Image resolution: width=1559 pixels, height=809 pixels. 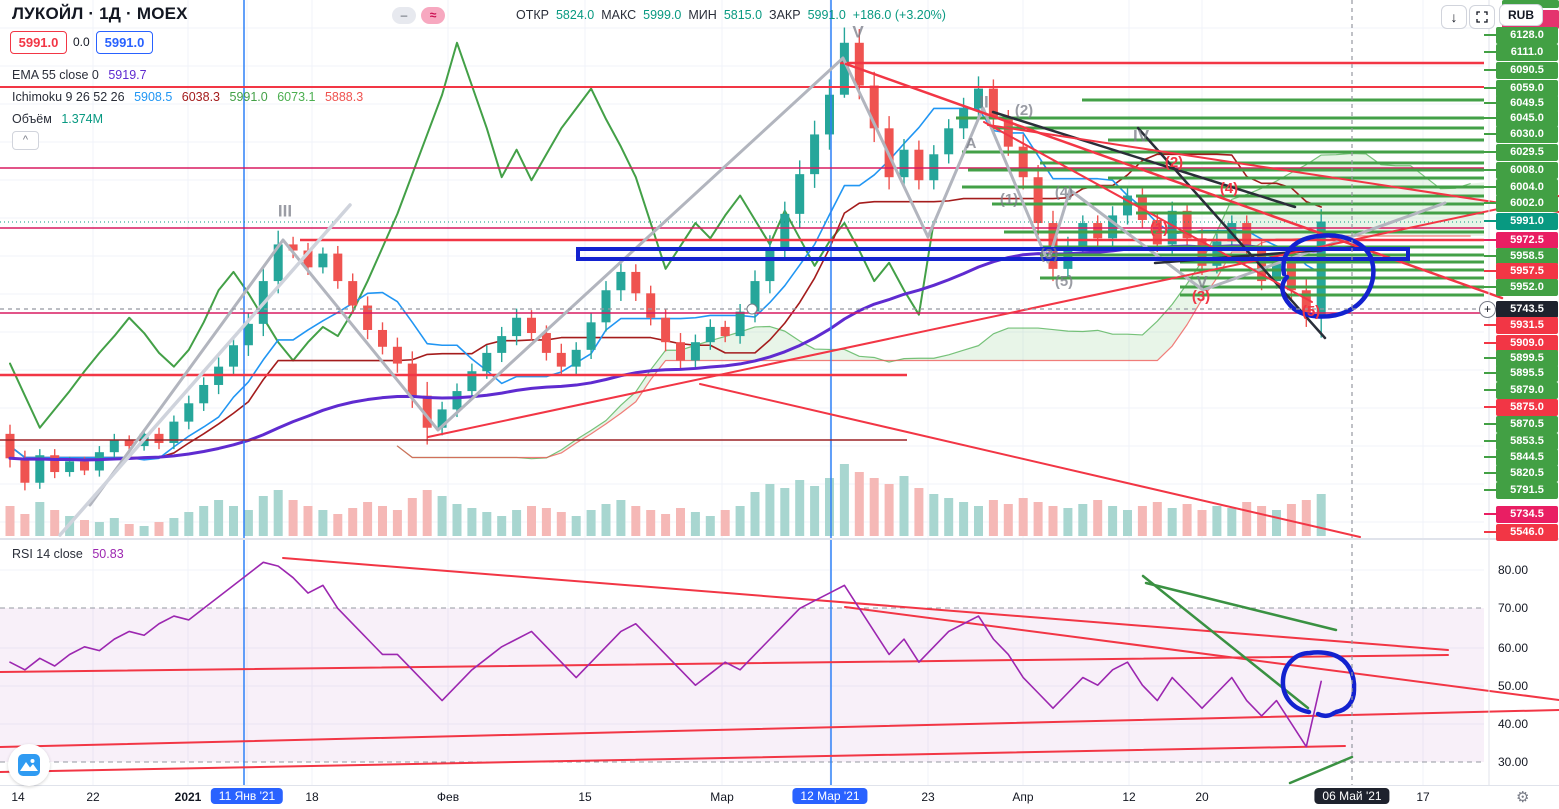 What do you see at coordinates (1527, 256) in the screenshot?
I see `price-scale-label: 5958.5` at bounding box center [1527, 256].